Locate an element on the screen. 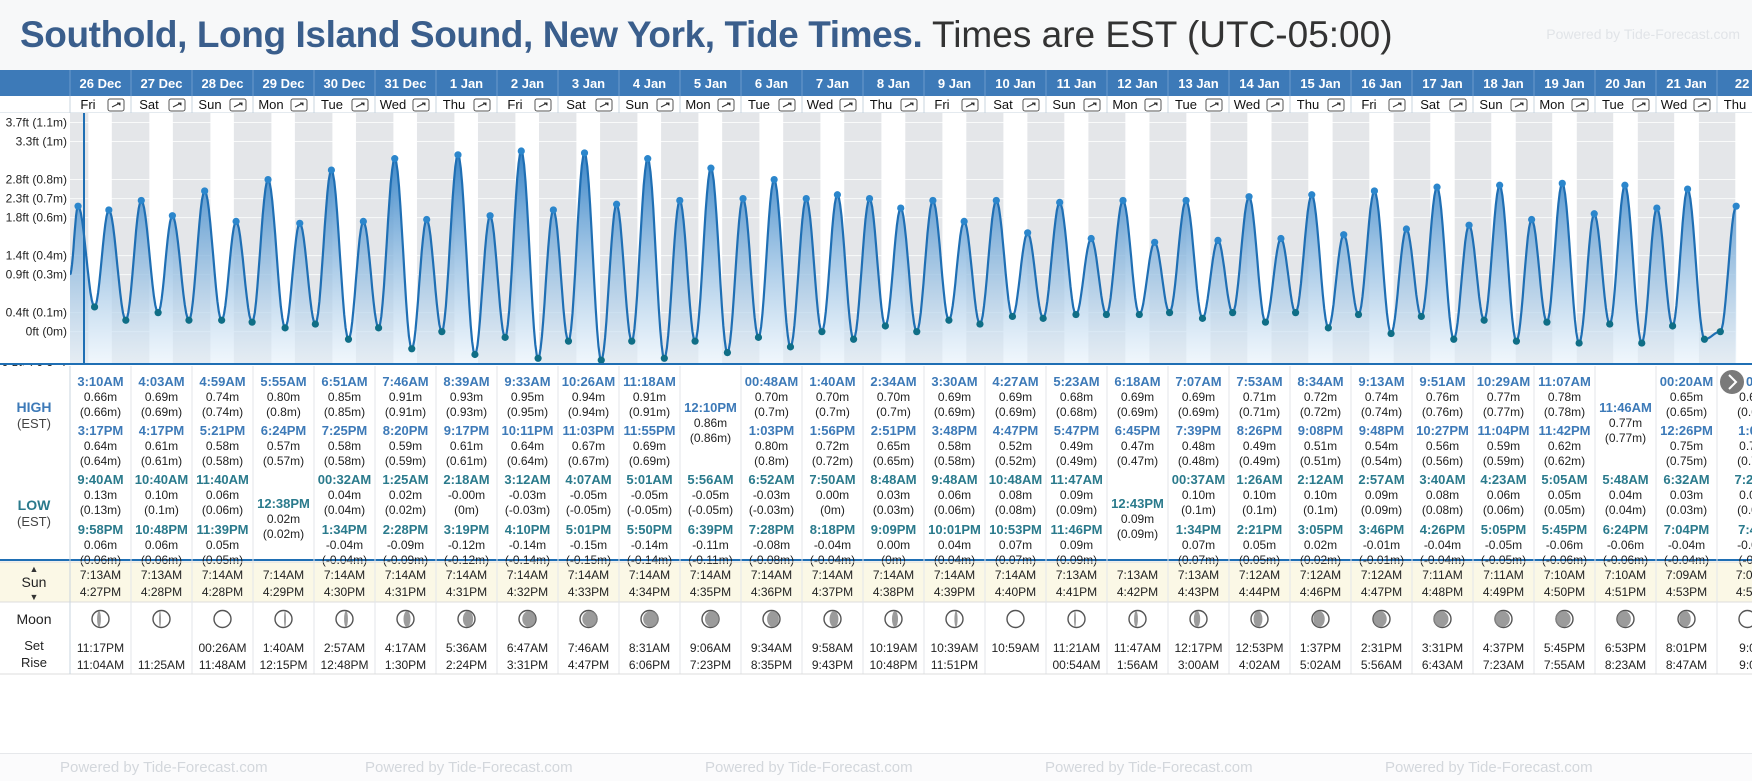  high-tide-height: 0.95m is located at coordinates (527, 397).